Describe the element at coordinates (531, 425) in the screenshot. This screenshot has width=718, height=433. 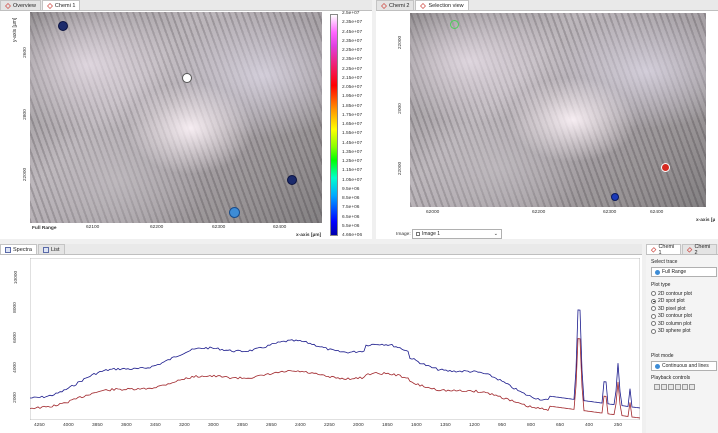
I see `spectra-x-tick: 800` at that location.